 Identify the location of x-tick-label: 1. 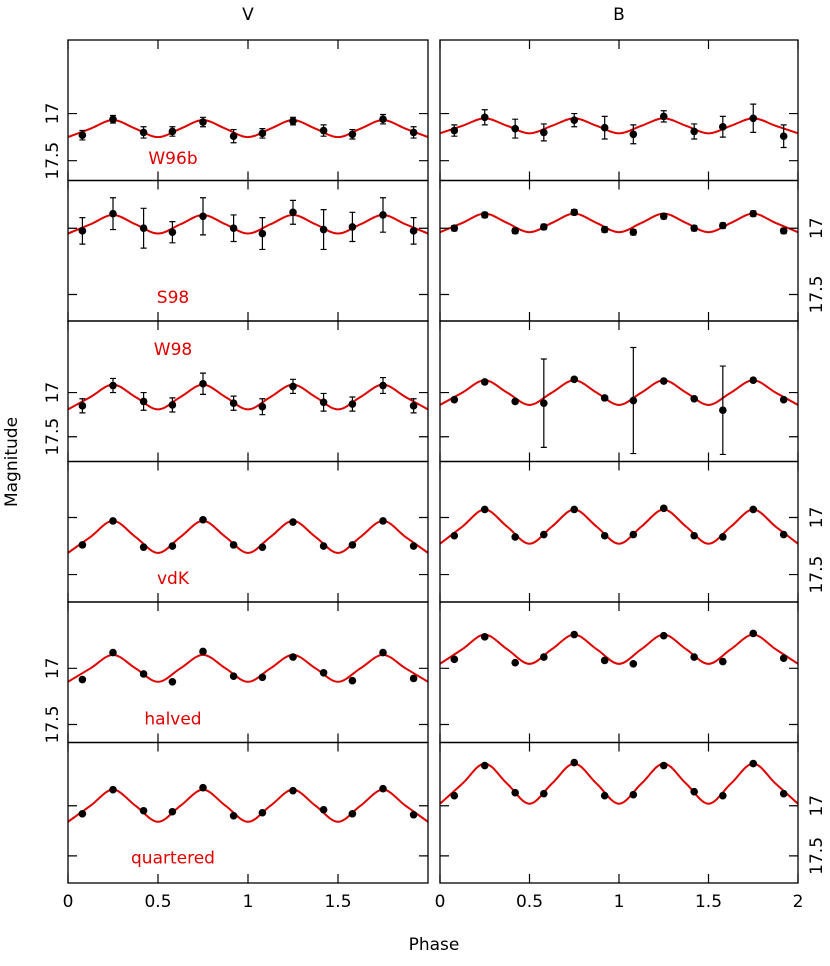
(619, 902).